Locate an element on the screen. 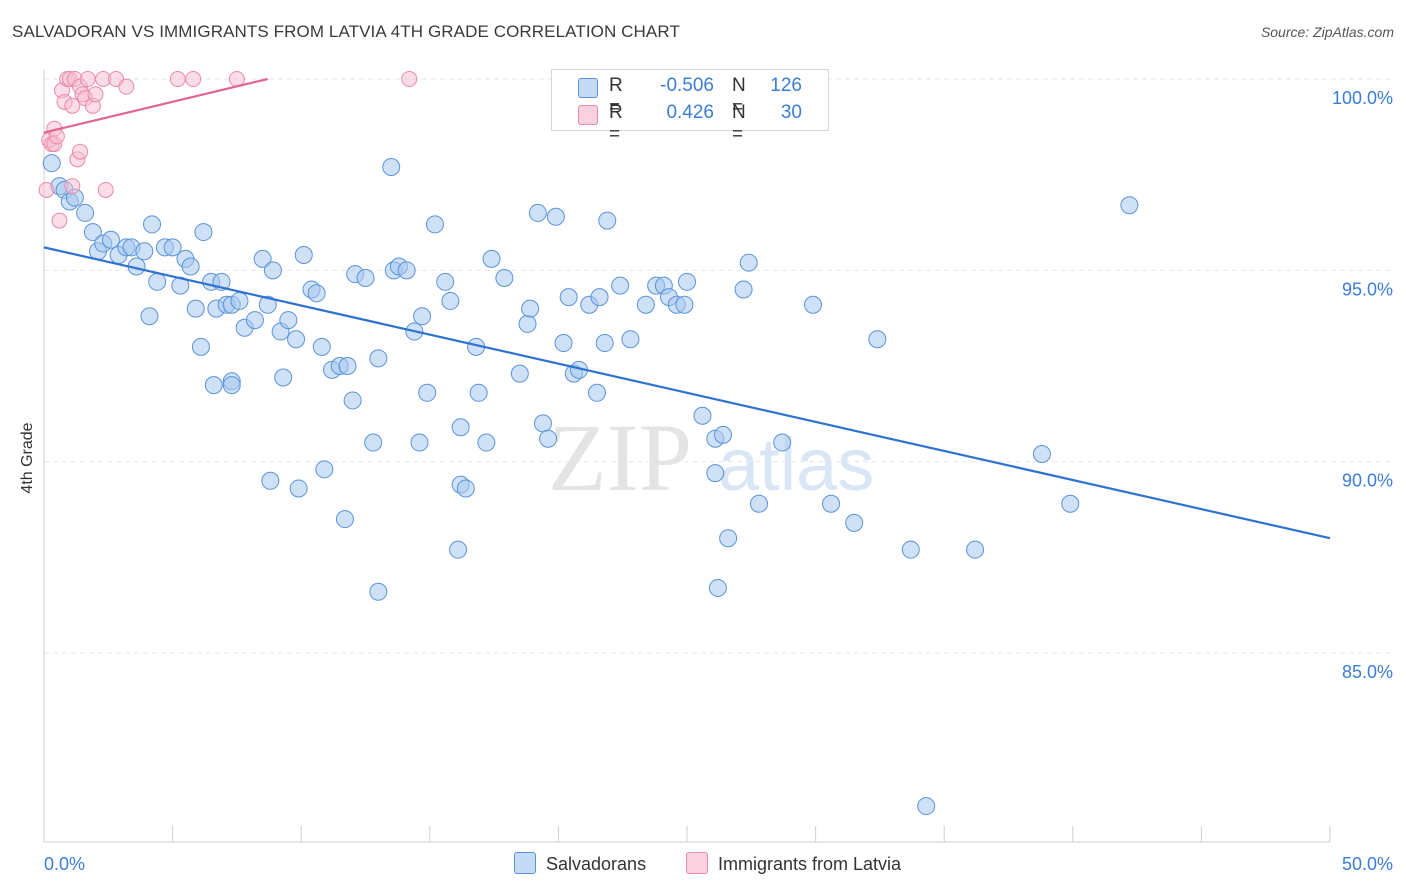 This screenshot has width=1406, height=892. watermark-atlas: atlas is located at coordinates (796, 464).